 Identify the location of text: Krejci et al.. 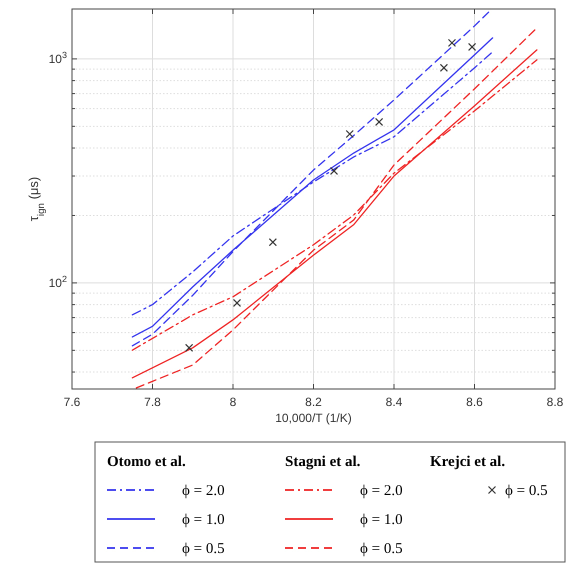
(468, 462).